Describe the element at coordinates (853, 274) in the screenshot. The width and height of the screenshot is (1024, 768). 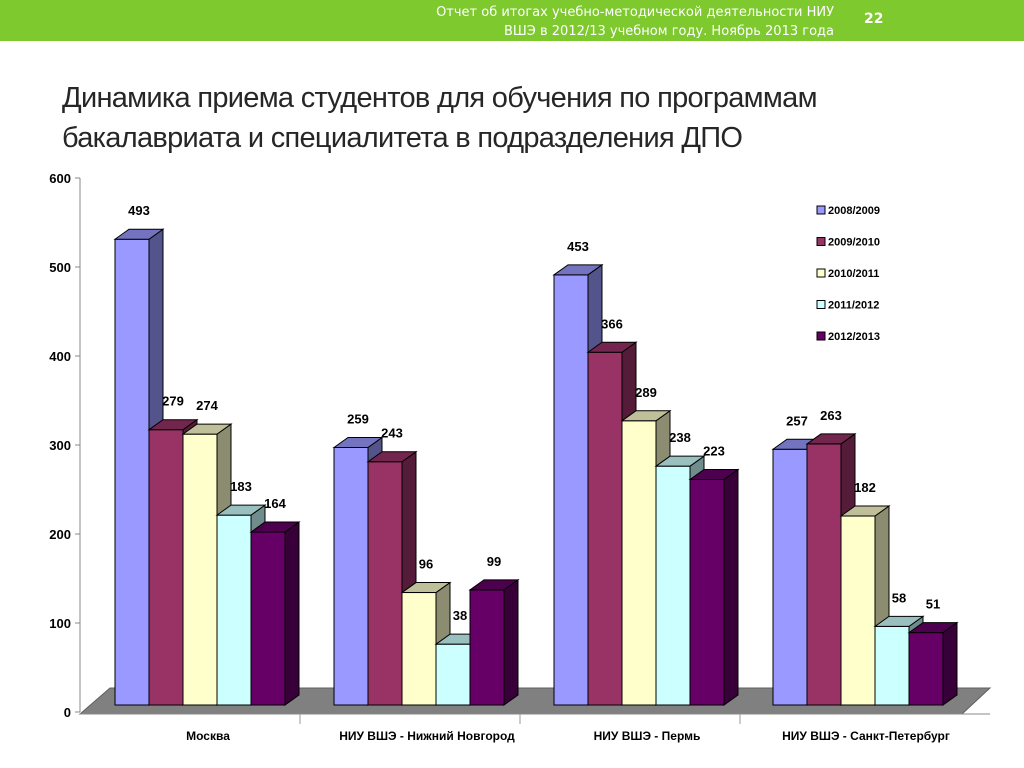
I see `legend-label: 2010/2011` at that location.